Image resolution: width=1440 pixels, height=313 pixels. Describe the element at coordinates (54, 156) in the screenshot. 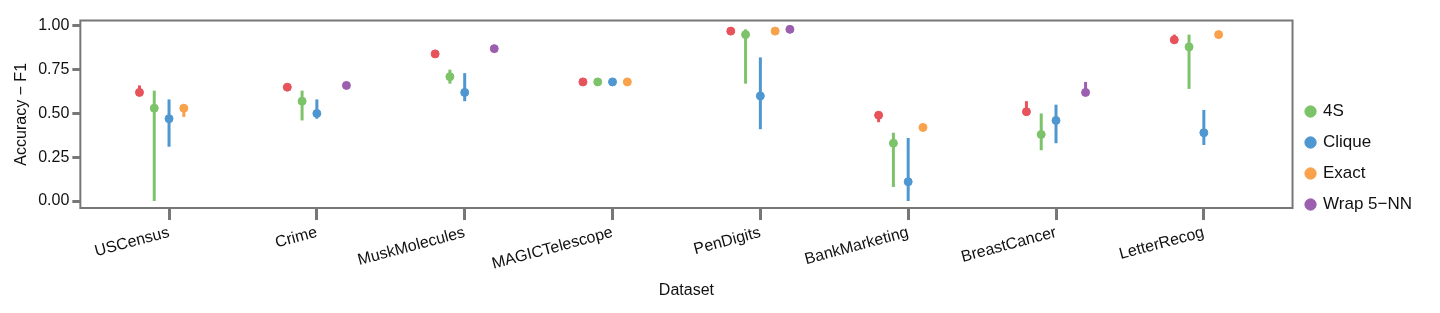

I see `y-tick-label: 0.25` at that location.